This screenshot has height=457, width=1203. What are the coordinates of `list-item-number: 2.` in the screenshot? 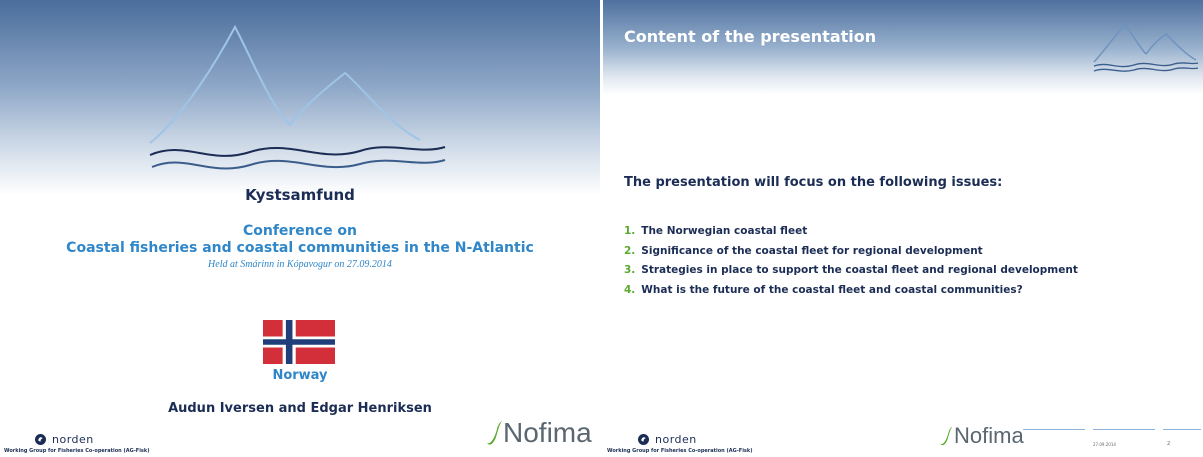 It's located at (630, 250).